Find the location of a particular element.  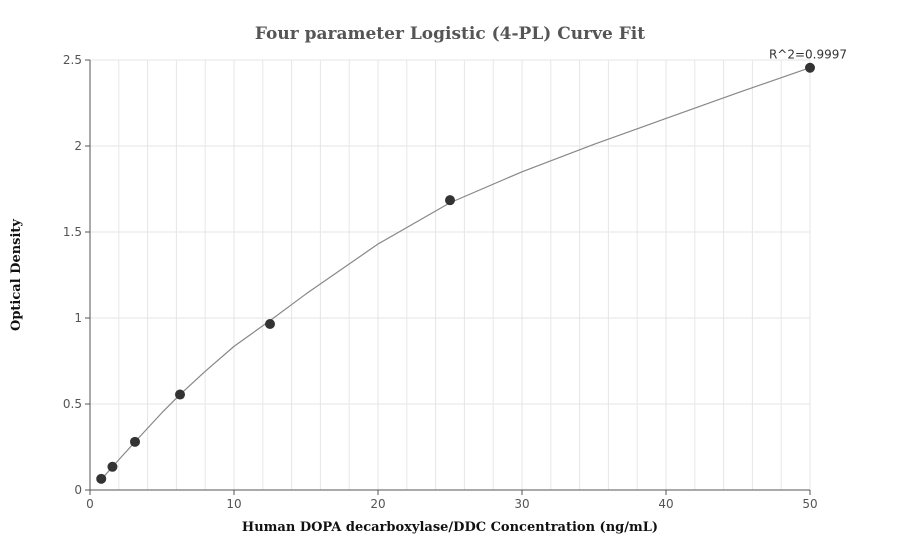

x-tick-label: 40 is located at coordinates (665, 504).